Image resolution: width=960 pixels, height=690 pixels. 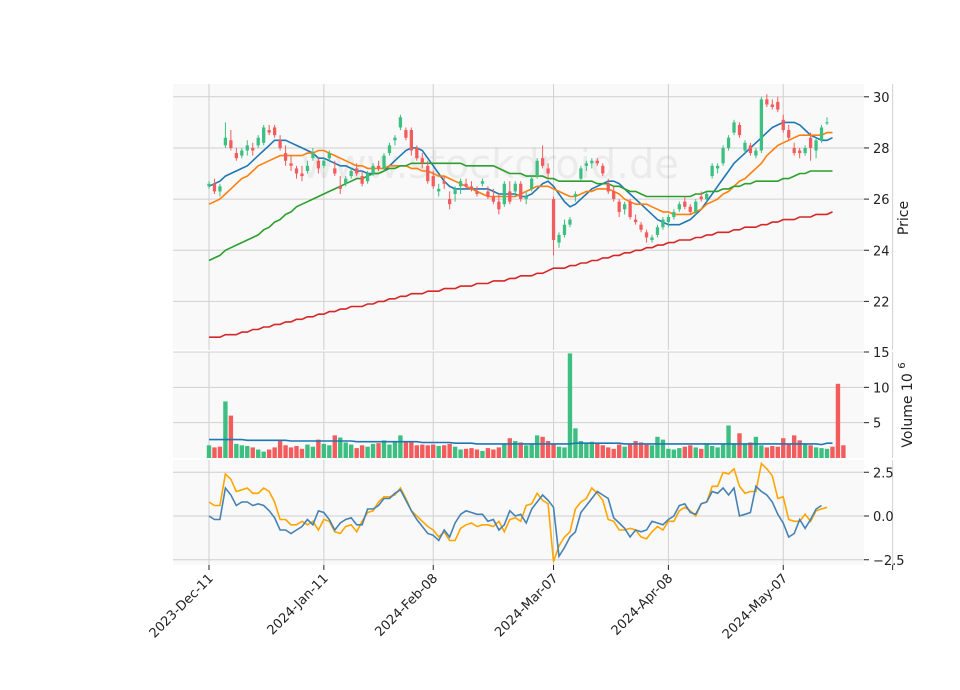 I want to click on price-y-ticks: 22 24 26 28 30, so click(x=877, y=200).